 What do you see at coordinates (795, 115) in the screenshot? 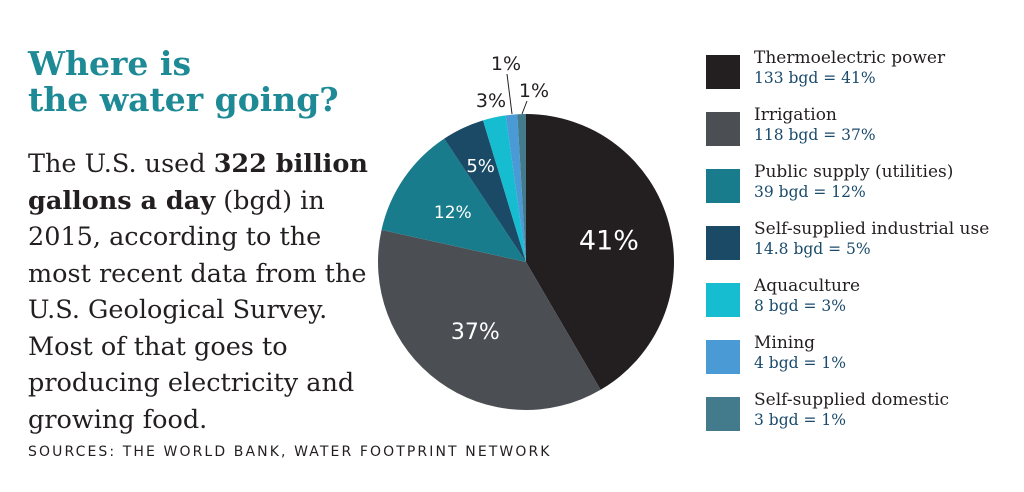
I see `legend-name: Irrigation` at bounding box center [795, 115].